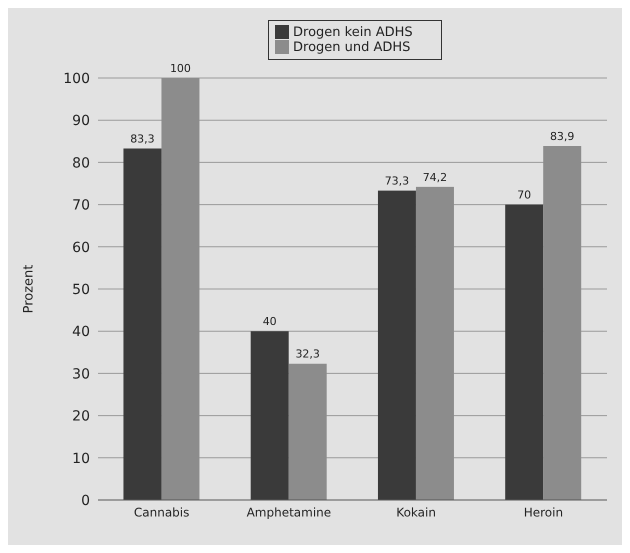 The height and width of the screenshot is (553, 630). I want to click on y-tick-label: 100, so click(76, 78).